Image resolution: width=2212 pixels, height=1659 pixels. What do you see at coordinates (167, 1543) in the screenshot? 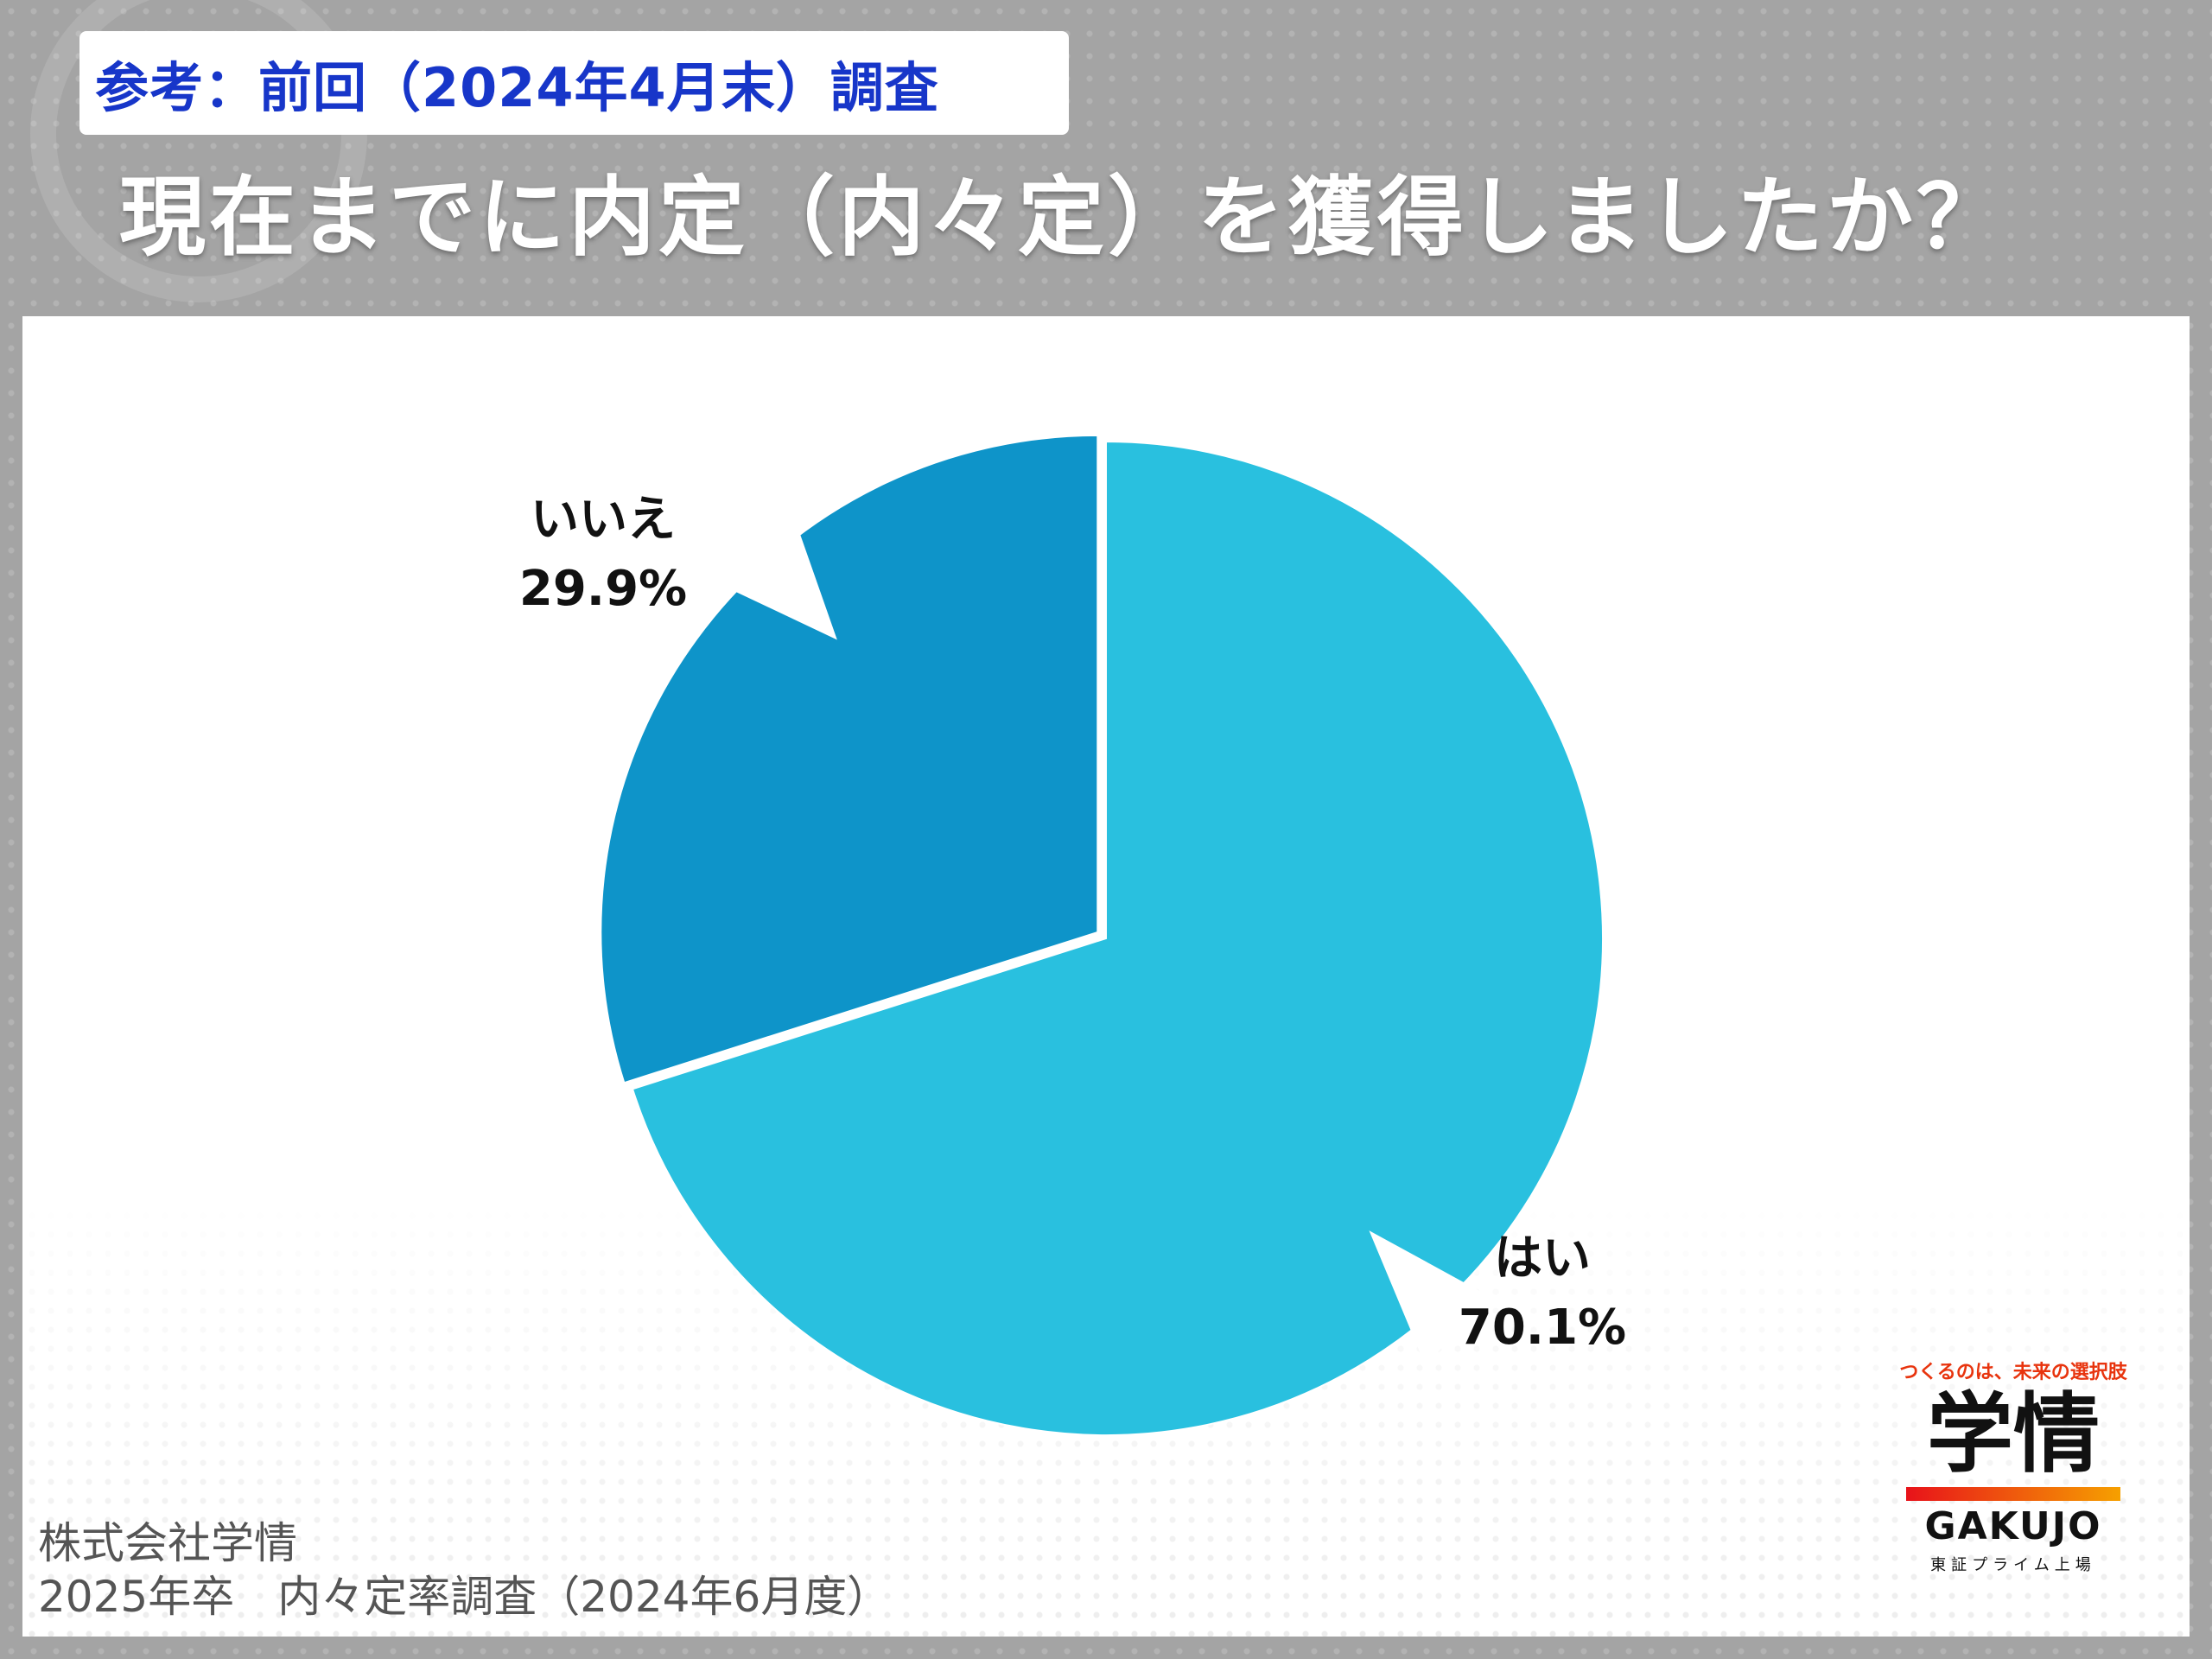
I see `source-company: 株式会社学情` at bounding box center [167, 1543].